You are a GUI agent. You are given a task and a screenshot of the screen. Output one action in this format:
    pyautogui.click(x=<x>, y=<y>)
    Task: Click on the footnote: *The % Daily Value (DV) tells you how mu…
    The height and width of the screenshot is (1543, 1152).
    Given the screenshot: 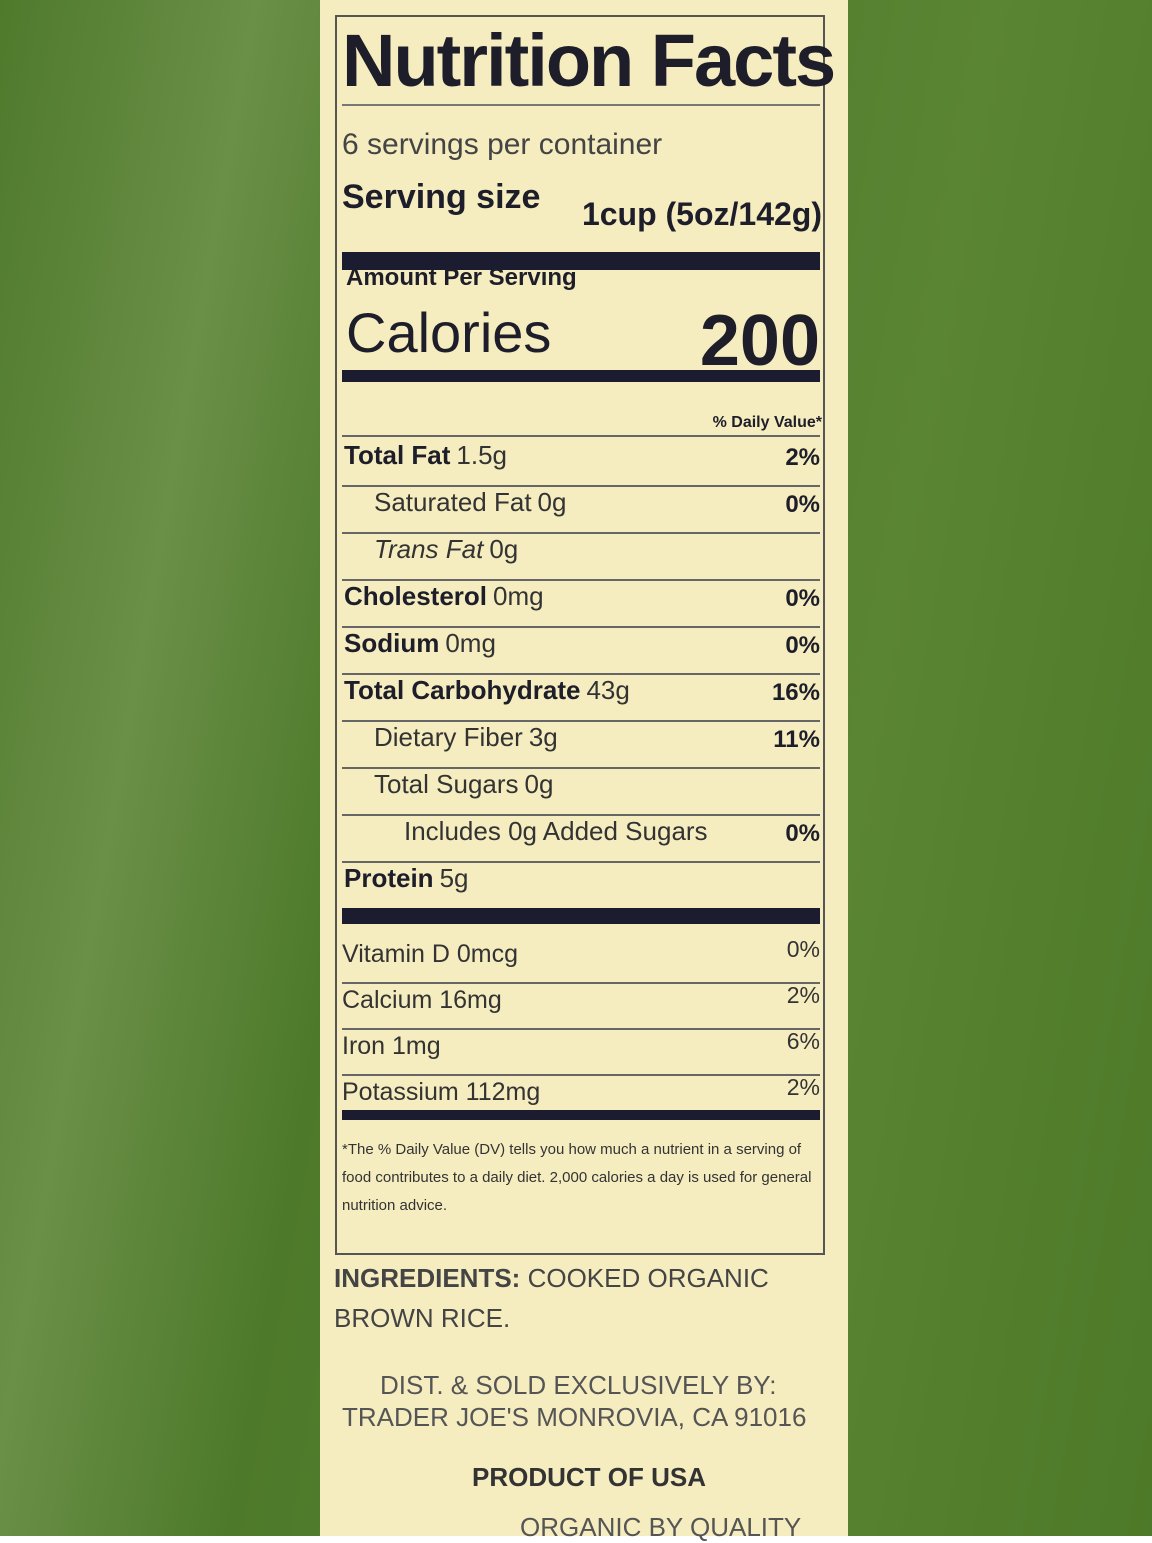 What is the action you would take?
    pyautogui.click(x=577, y=1177)
    